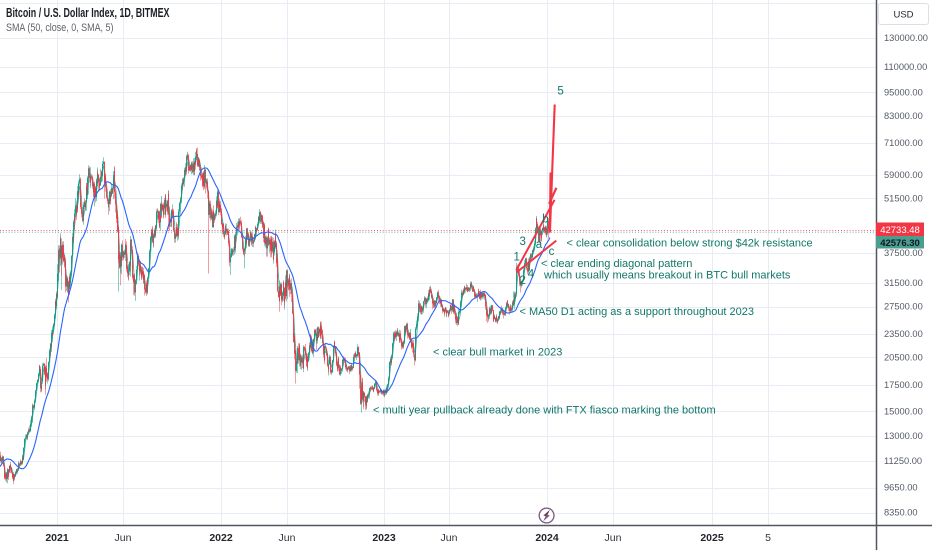 Image resolution: width=932 pixels, height=555 pixels. I want to click on svg-text: 2025, so click(712, 538).